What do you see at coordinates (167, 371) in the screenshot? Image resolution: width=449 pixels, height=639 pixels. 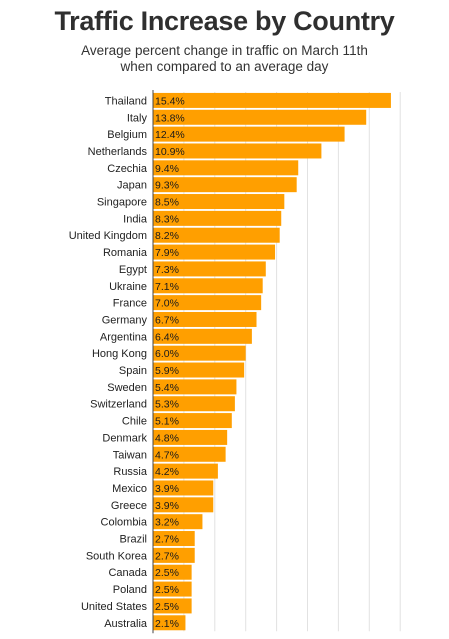 I see `value-label: 5.9%` at bounding box center [167, 371].